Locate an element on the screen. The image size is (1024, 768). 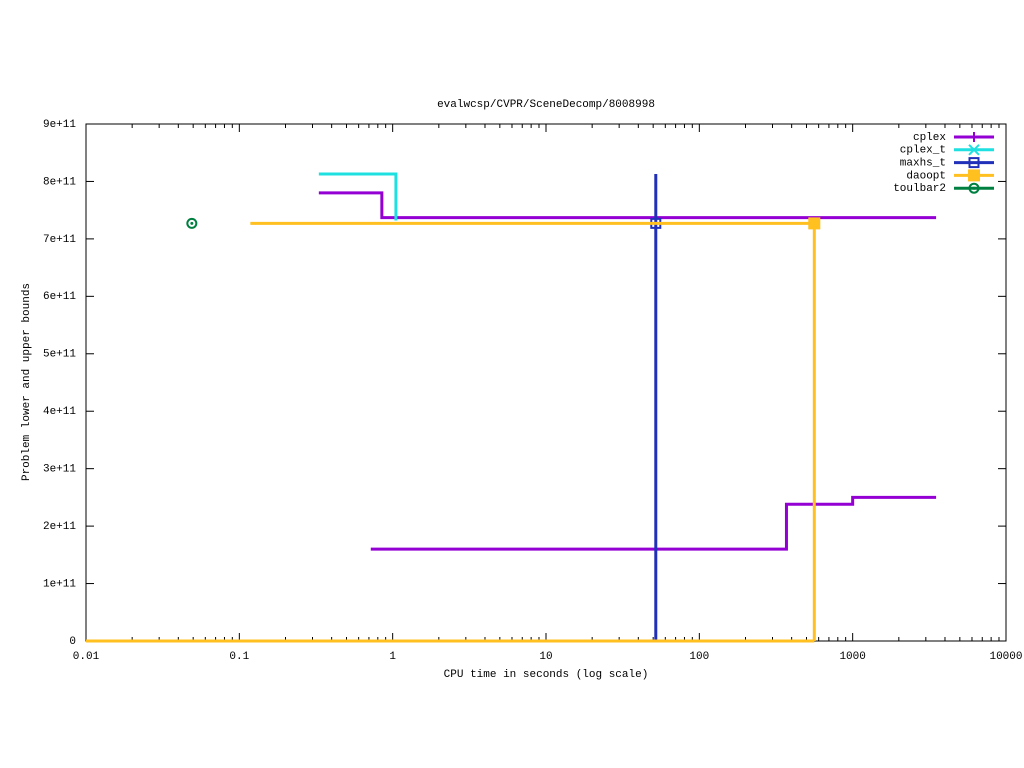
legend-label: cplex is located at coordinates (929, 138).